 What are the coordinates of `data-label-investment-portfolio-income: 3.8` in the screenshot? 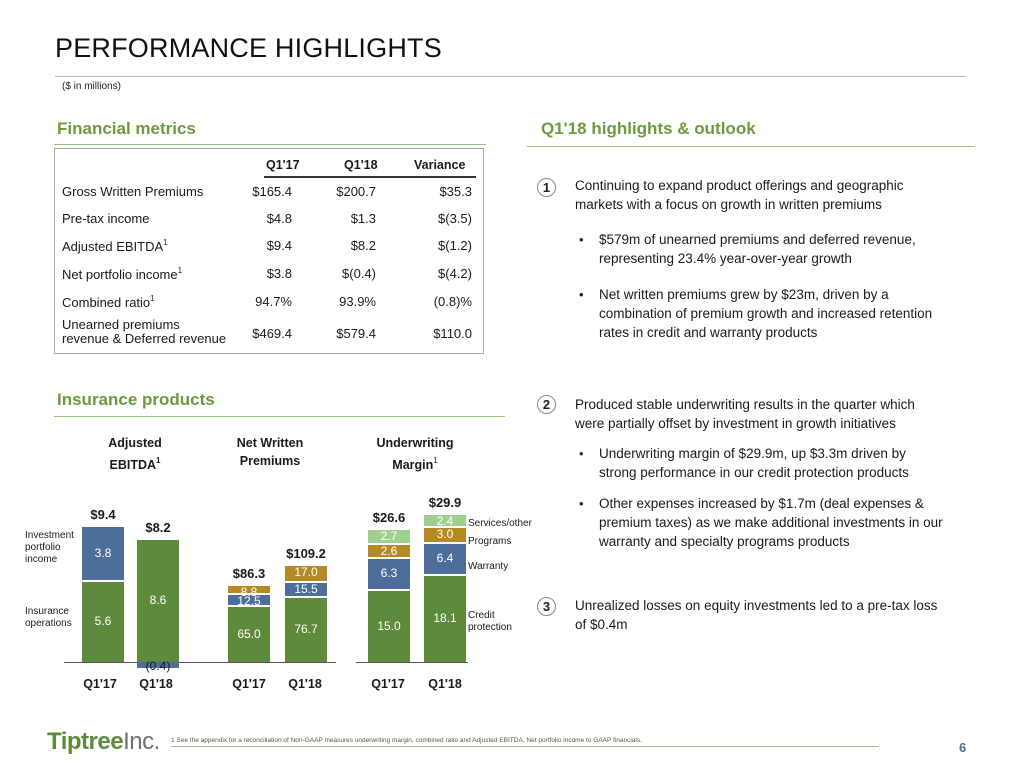 It's located at (103, 552).